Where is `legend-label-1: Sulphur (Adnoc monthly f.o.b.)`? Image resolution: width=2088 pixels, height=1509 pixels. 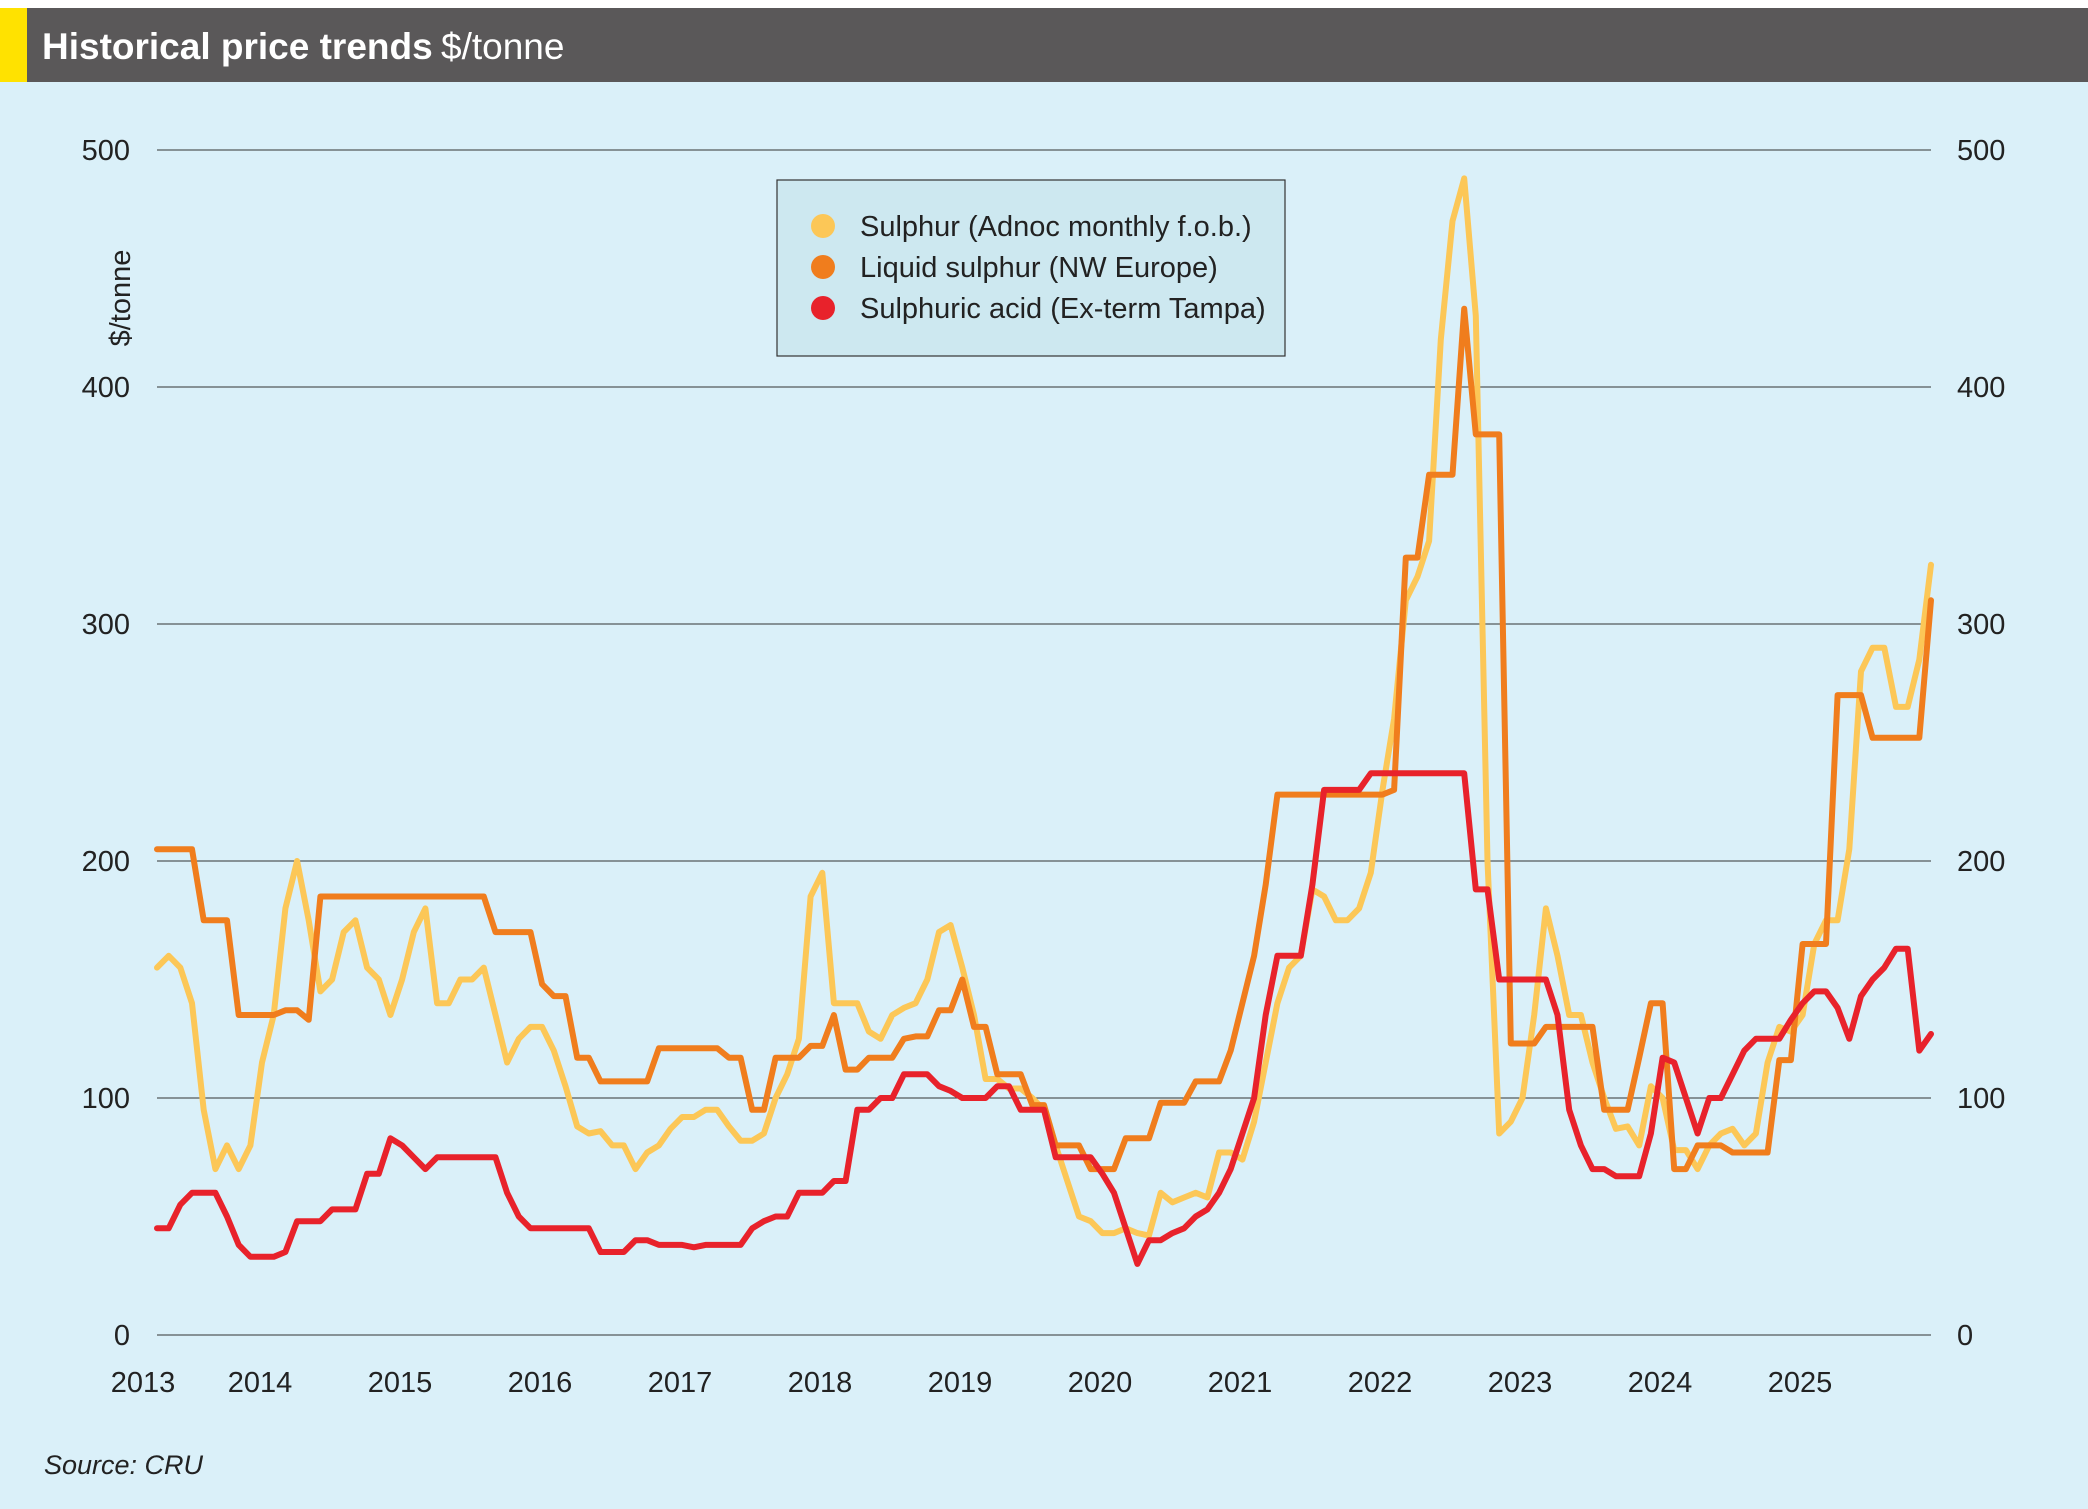
legend-label-1: Sulphur (Adnoc monthly f.o.b.) is located at coordinates (1056, 227).